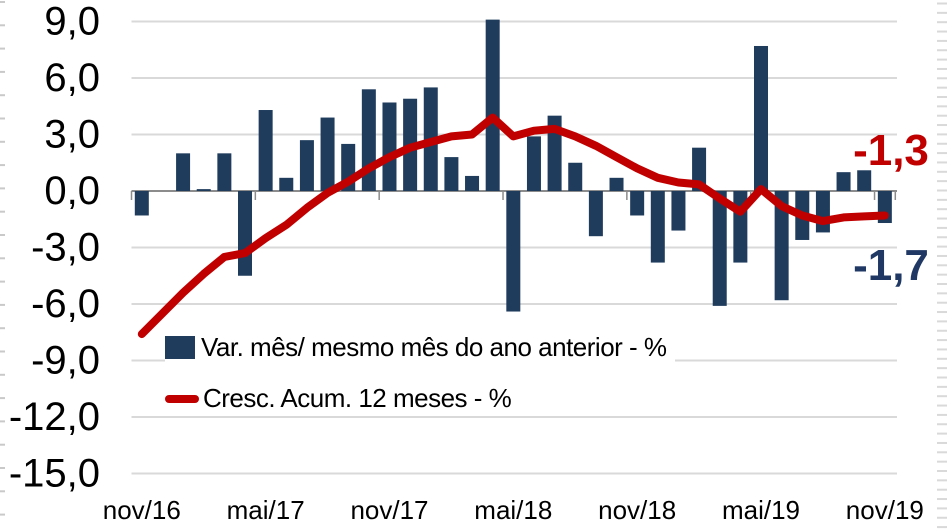 The height and width of the screenshot is (531, 949). I want to click on x-axis-label: mai/17, so click(266, 510).